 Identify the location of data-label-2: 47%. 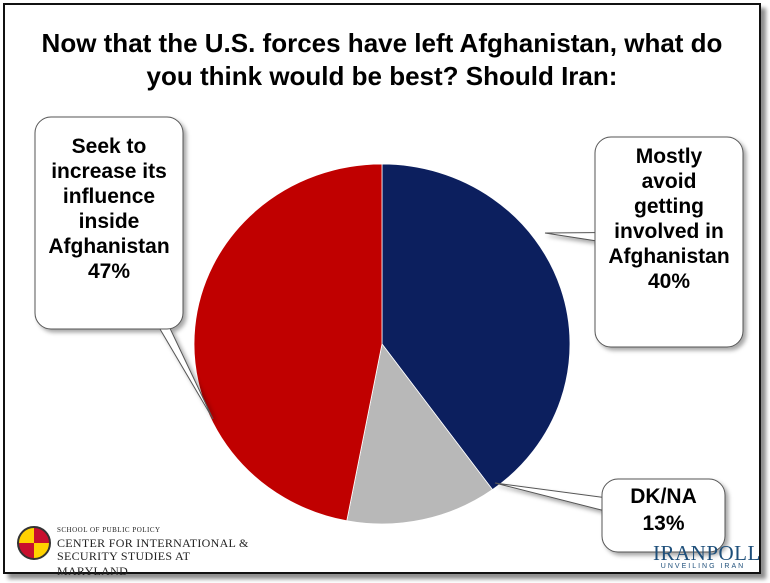
(109, 271).